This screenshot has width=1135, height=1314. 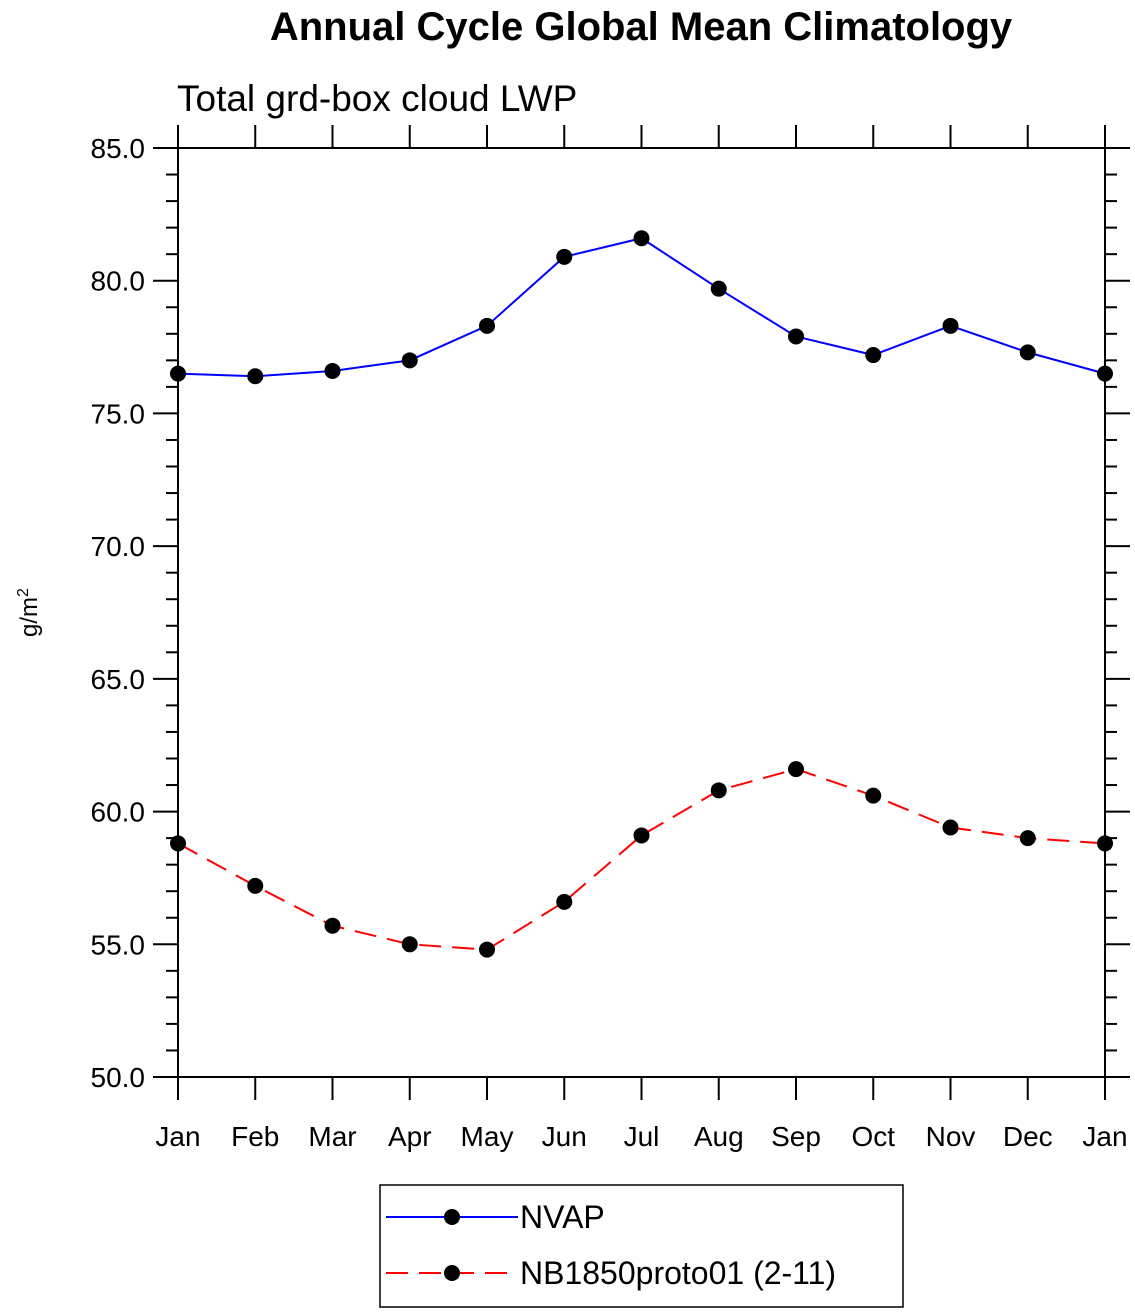 I want to click on y-tick-label: 65.0, so click(x=118, y=679).